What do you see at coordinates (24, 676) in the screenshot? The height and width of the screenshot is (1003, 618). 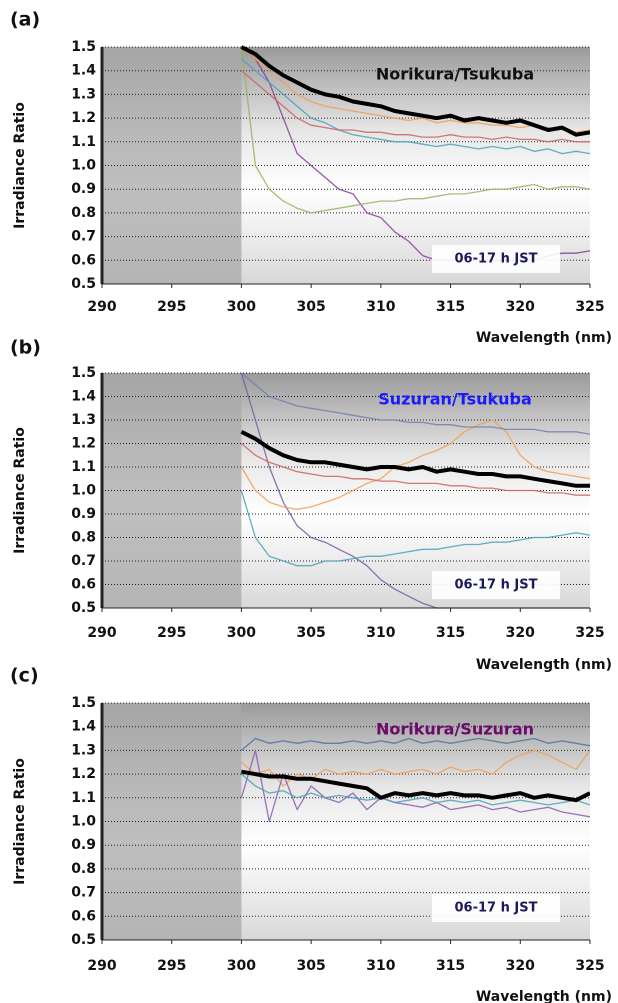 I see `panel-label: (c)` at bounding box center [24, 676].